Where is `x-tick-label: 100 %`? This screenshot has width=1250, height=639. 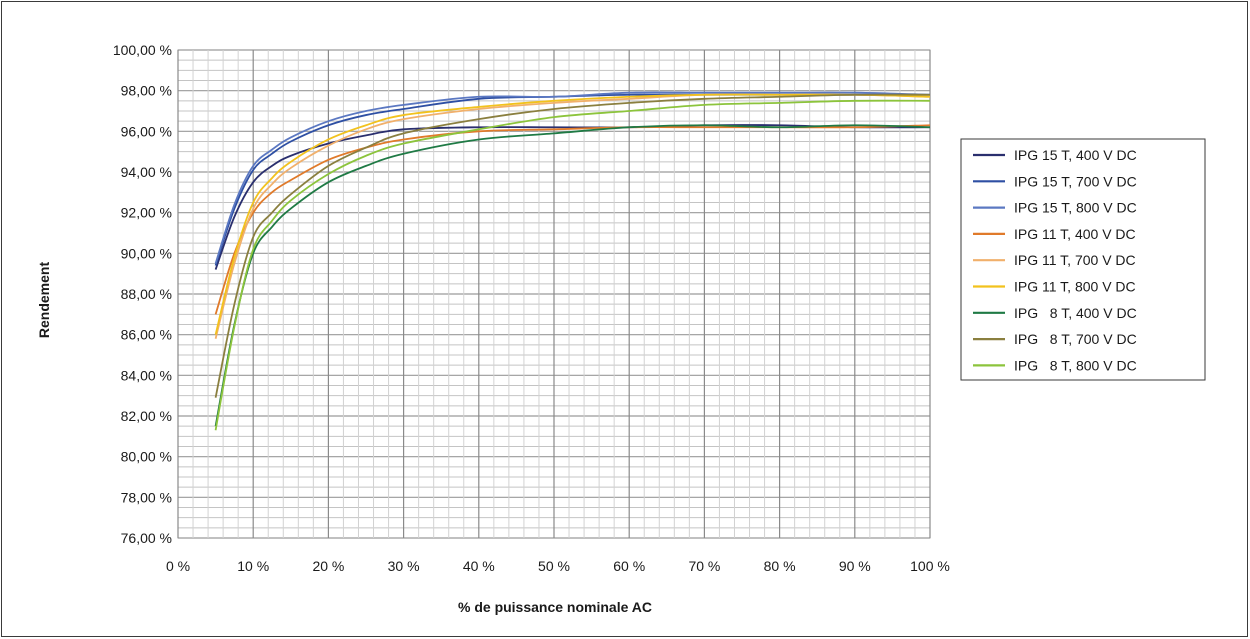 x-tick-label: 100 % is located at coordinates (930, 566).